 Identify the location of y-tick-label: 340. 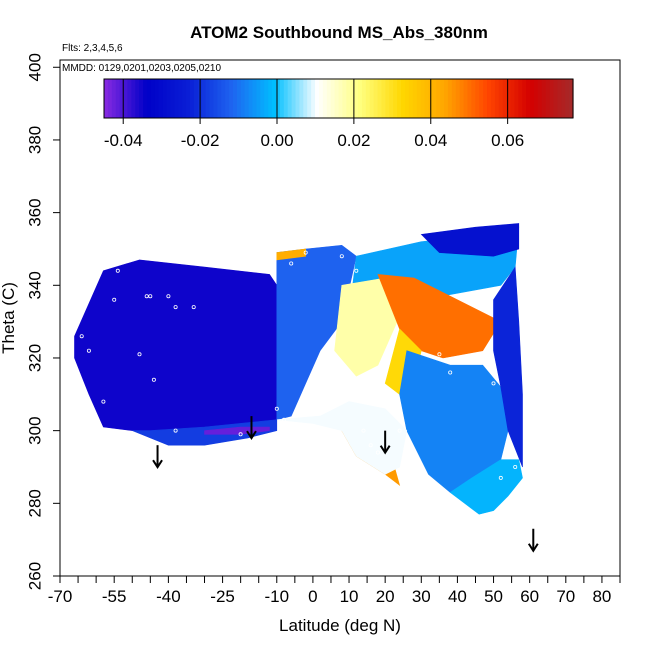
(34, 285).